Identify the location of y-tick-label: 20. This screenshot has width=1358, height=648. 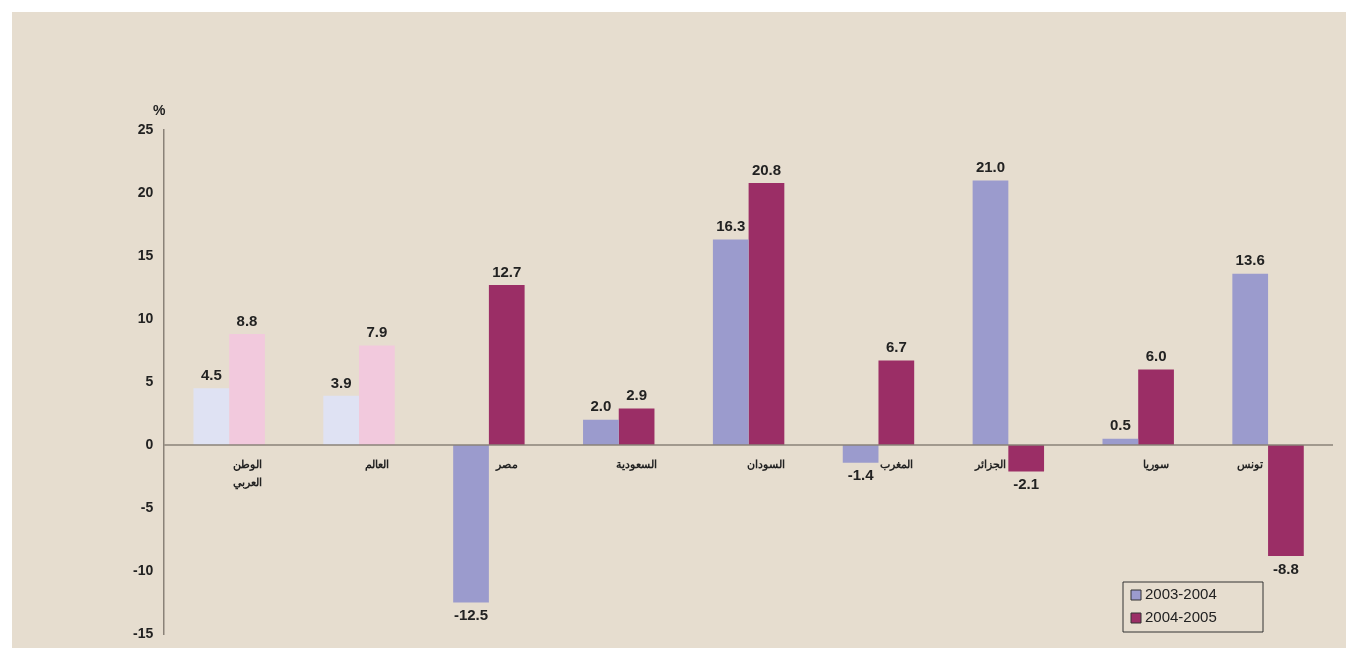
(145, 191).